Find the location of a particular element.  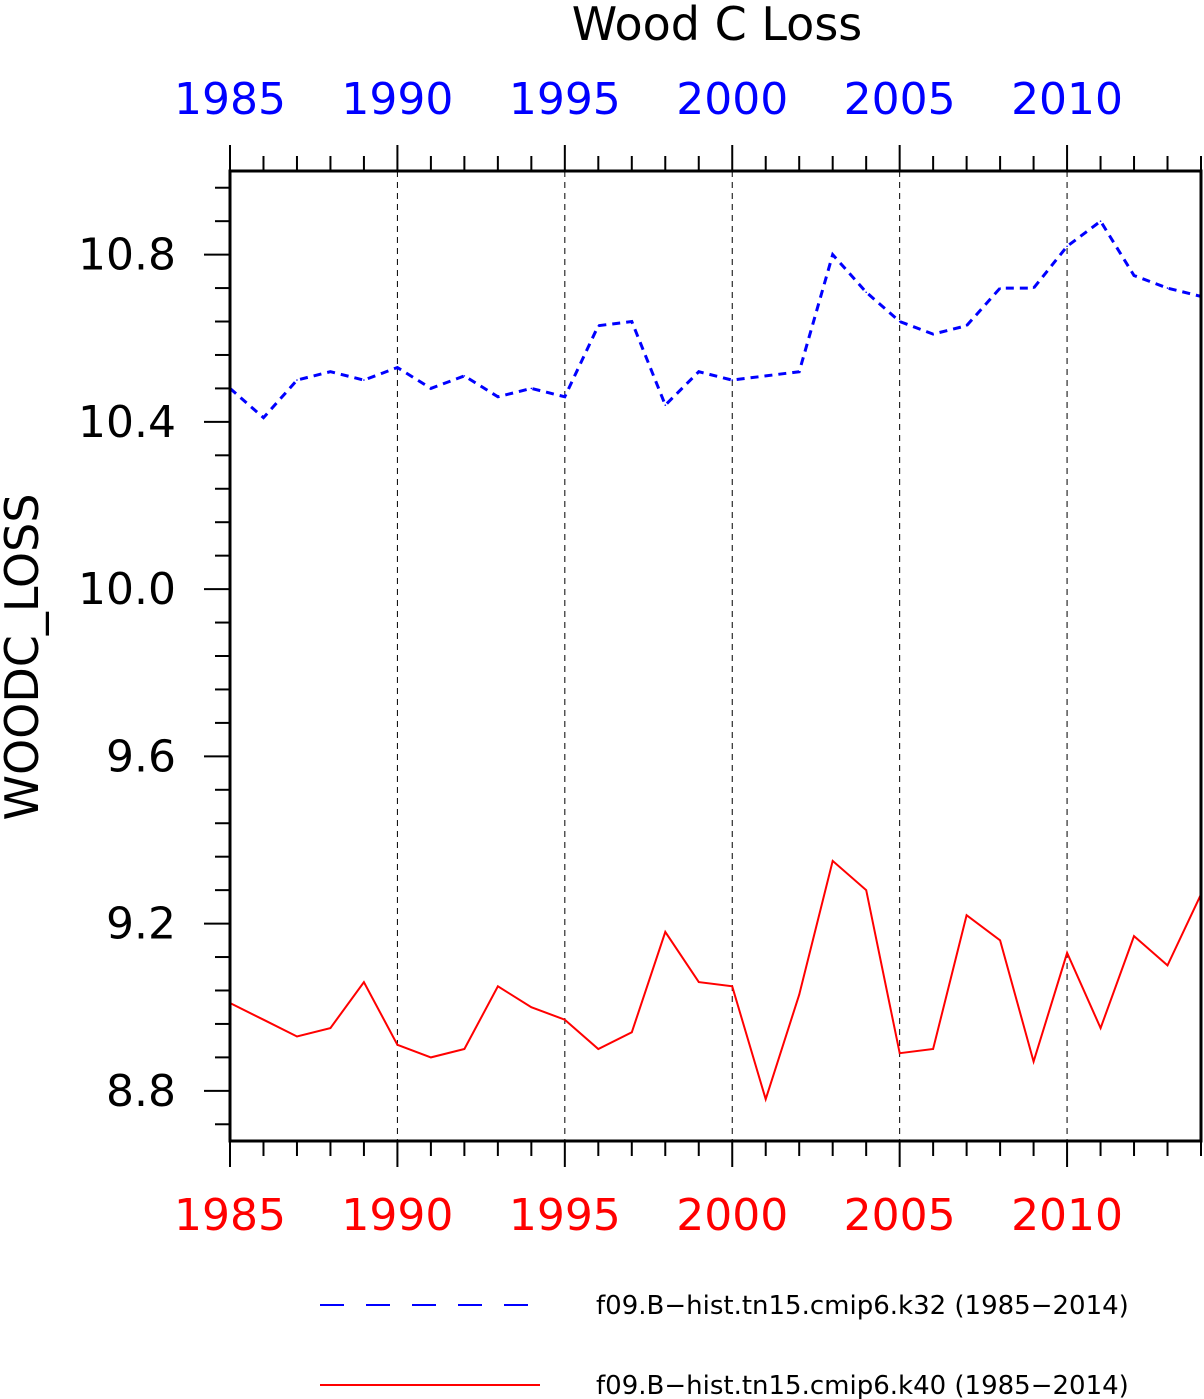

x-tick-label-bottom: 2010 is located at coordinates (1067, 1215).